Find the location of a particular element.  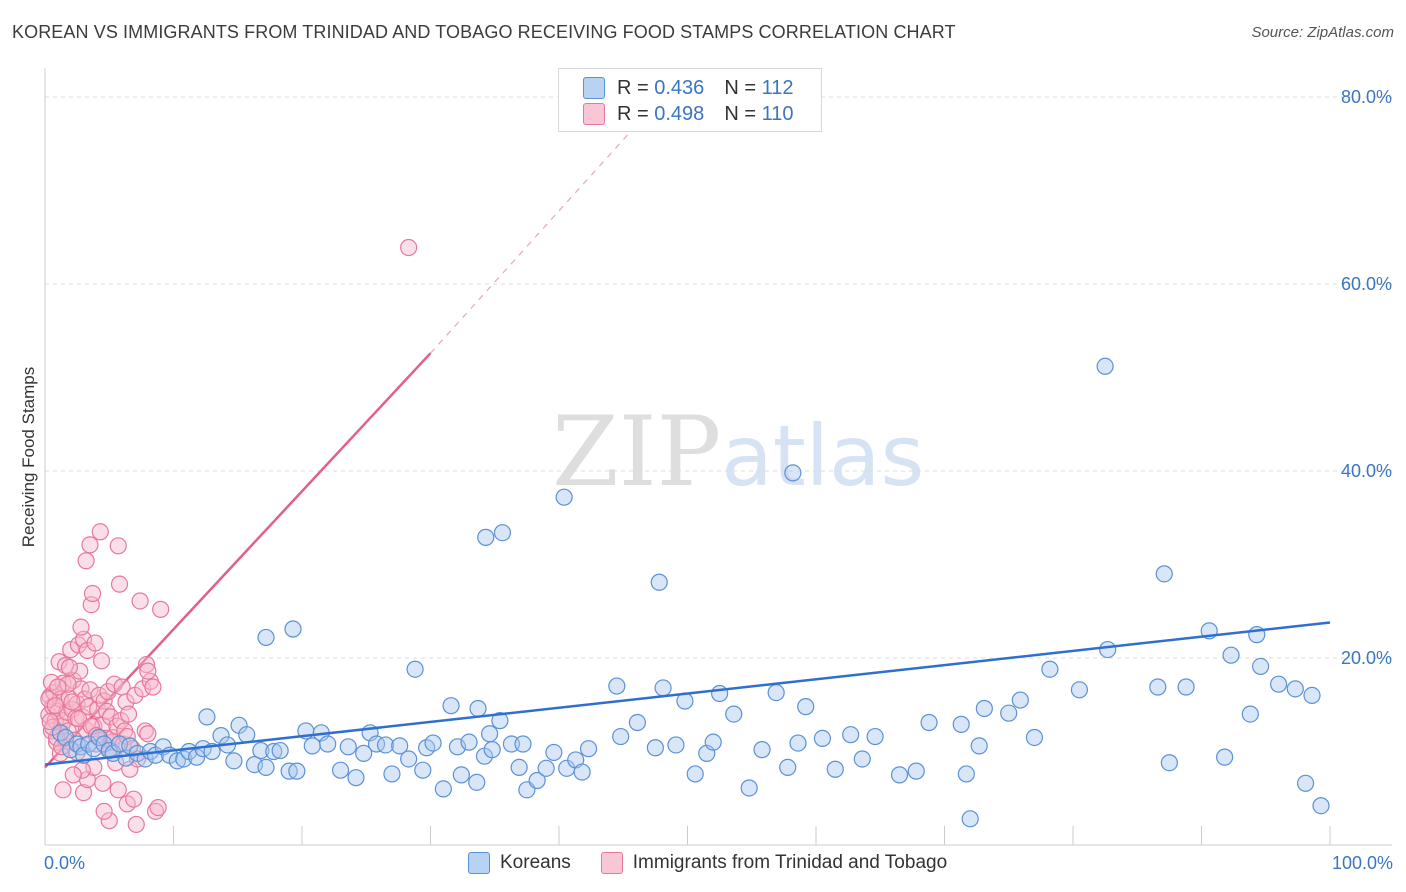

y-tick-label: 60.0% is located at coordinates (1366, 284).